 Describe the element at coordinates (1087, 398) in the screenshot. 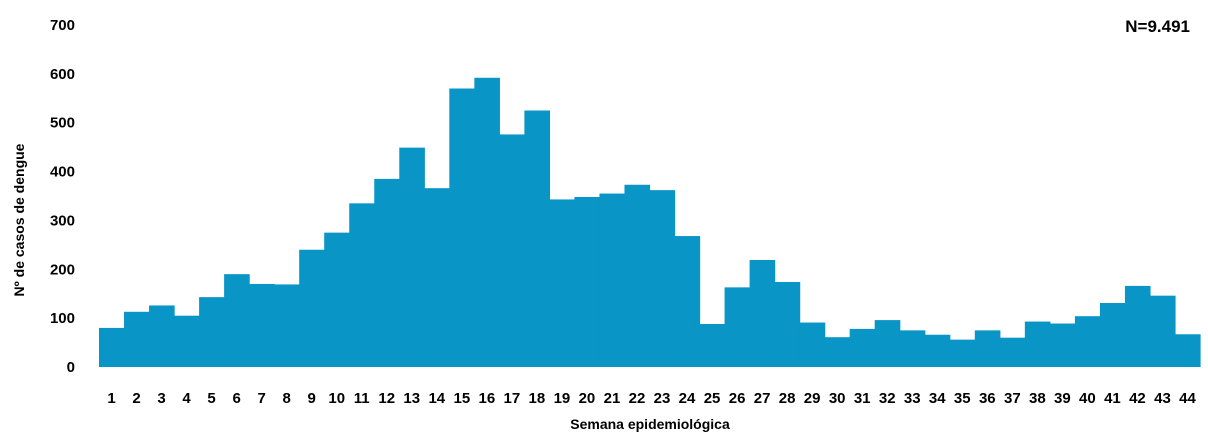

I see `x-tick-label: 40` at that location.